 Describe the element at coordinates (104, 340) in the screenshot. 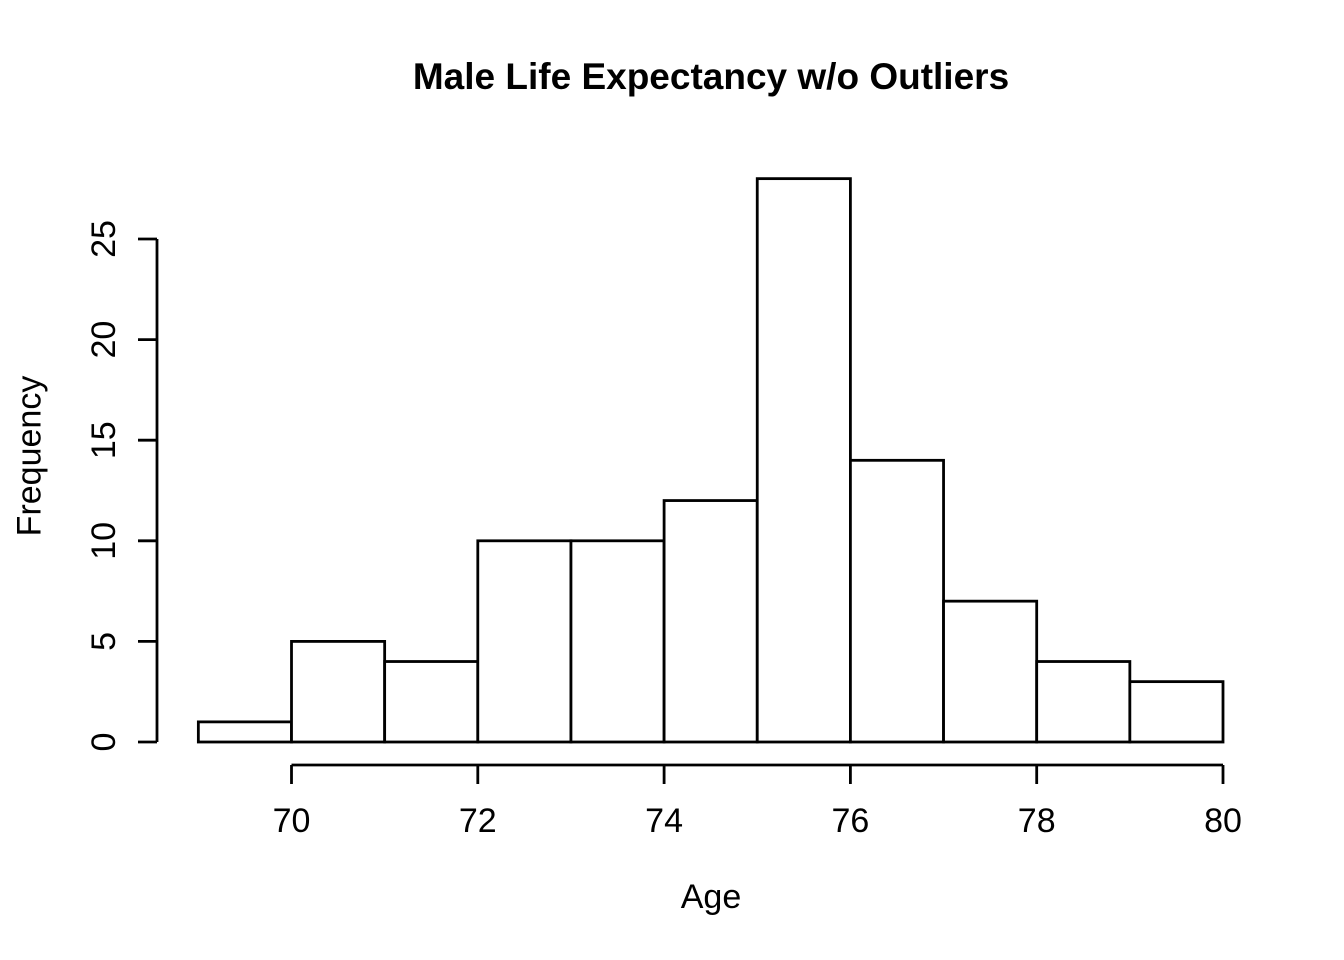

I see `y-tick-label: 20` at that location.